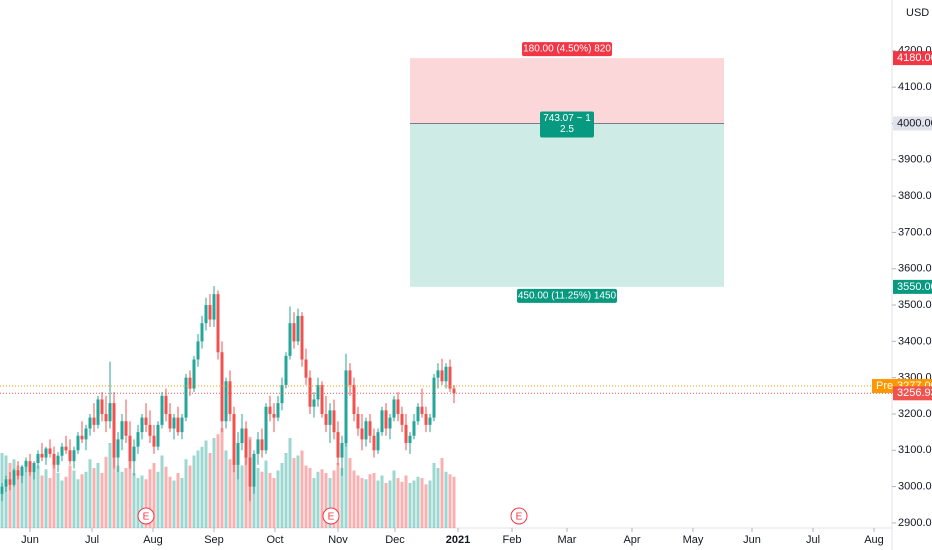  What do you see at coordinates (153, 540) in the screenshot?
I see `x-tick-label: Aug` at bounding box center [153, 540].